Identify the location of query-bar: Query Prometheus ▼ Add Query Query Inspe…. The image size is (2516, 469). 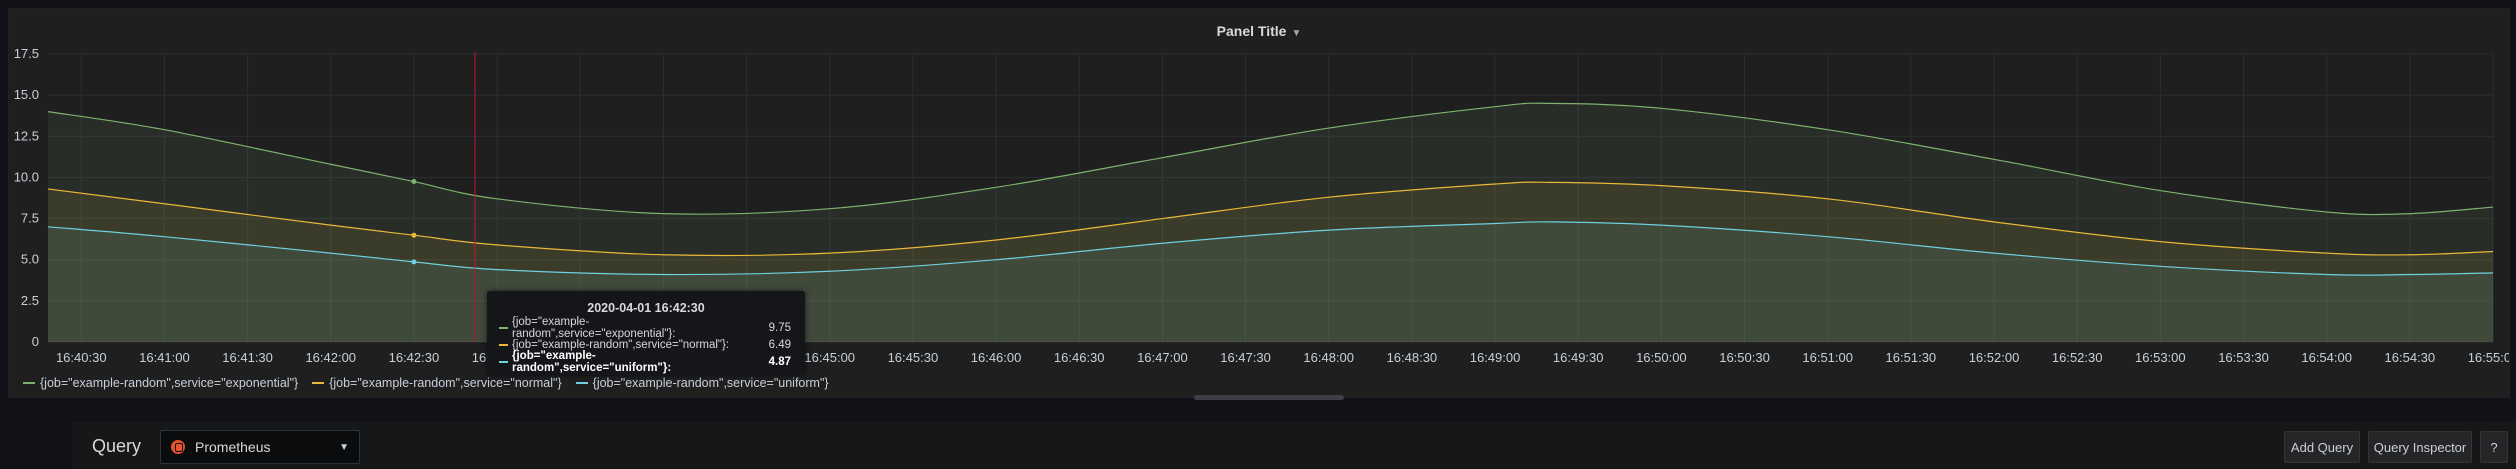
(1294, 445).